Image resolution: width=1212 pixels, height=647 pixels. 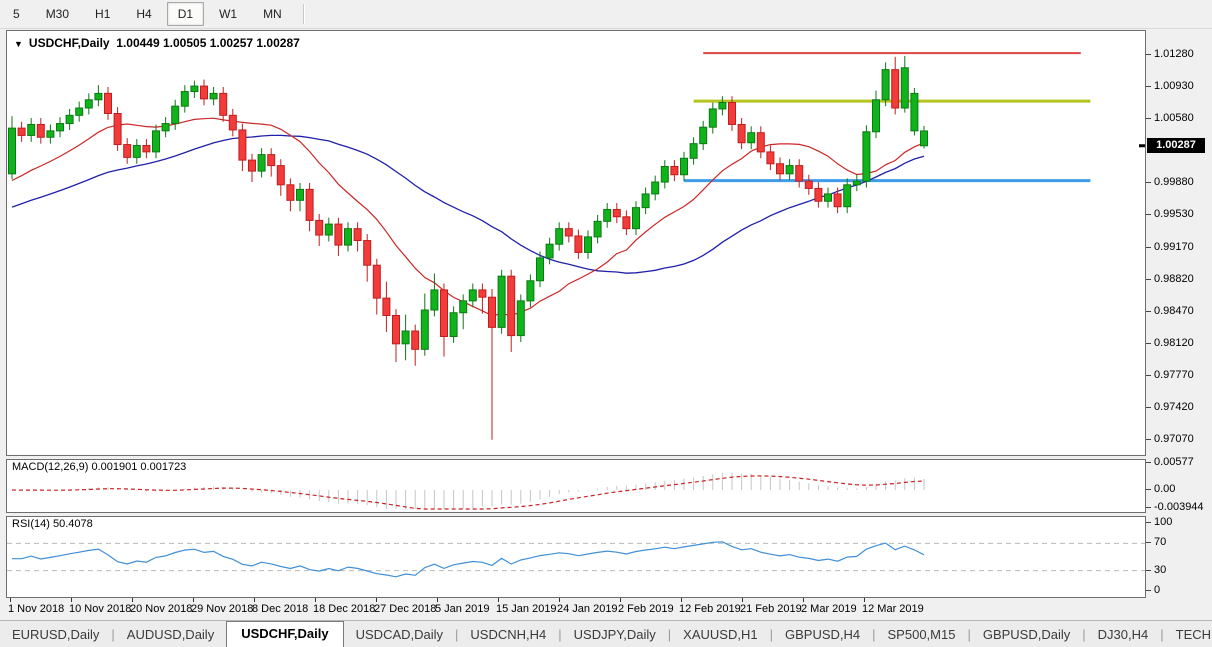 I want to click on rsi-scale-100-tick, so click(x=1148, y=522).